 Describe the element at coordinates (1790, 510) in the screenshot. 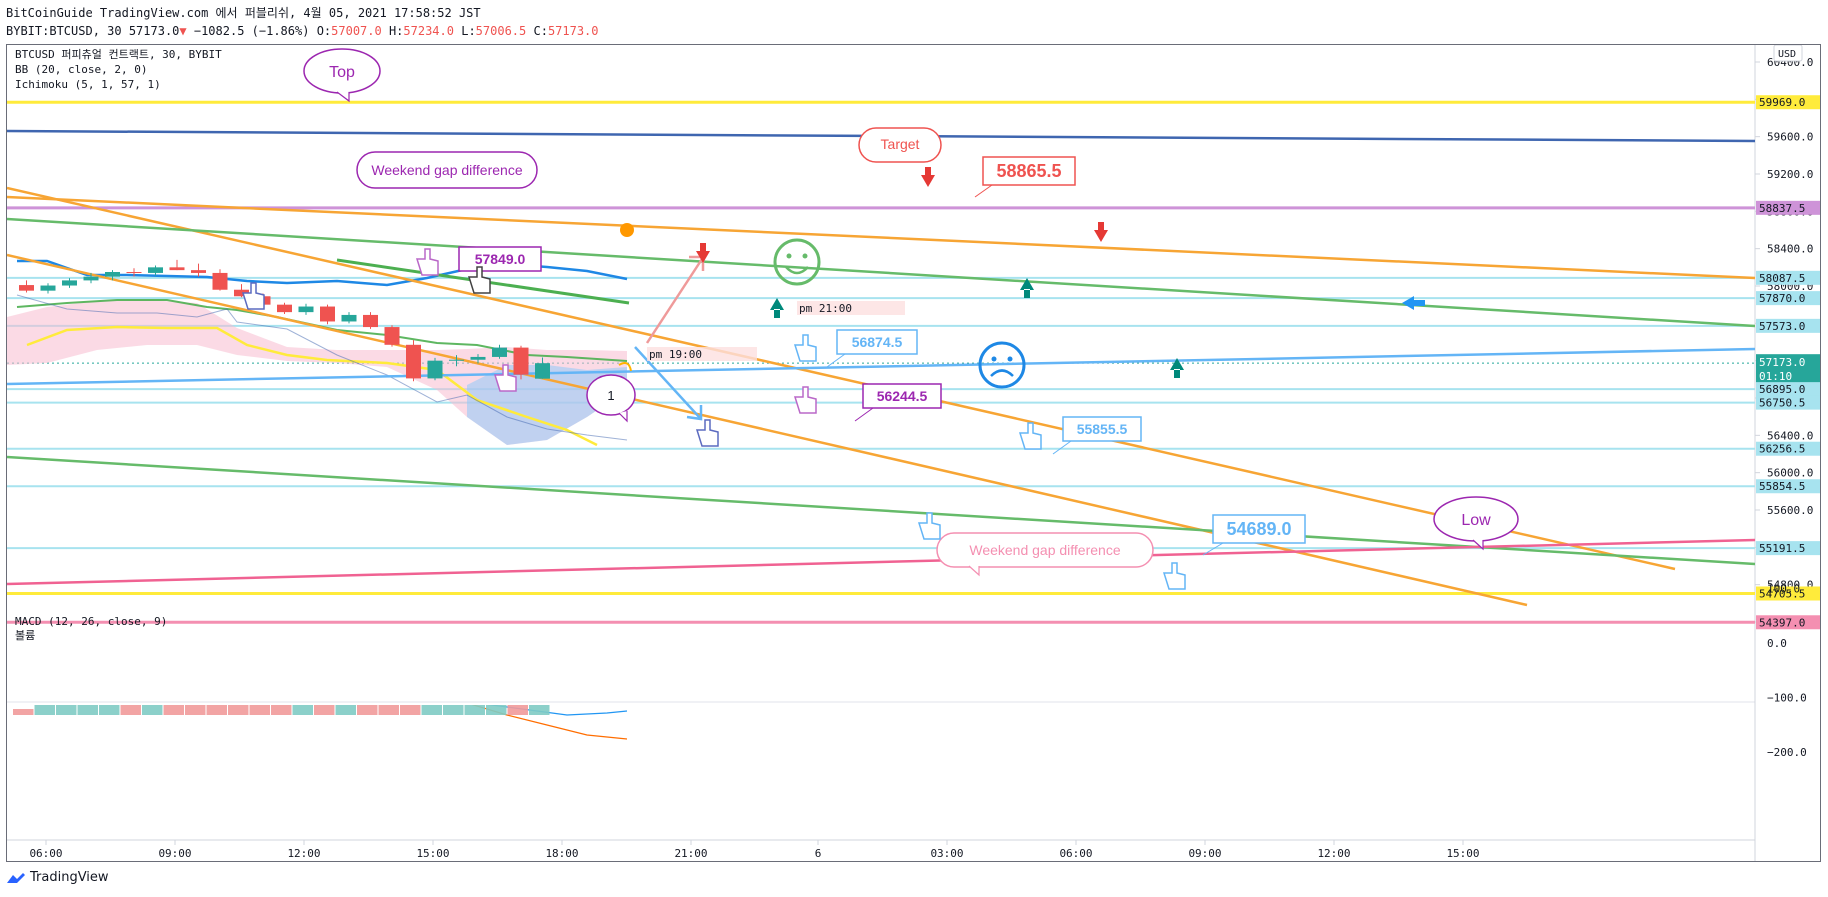

I see `price-tick-label: 55600.0` at that location.